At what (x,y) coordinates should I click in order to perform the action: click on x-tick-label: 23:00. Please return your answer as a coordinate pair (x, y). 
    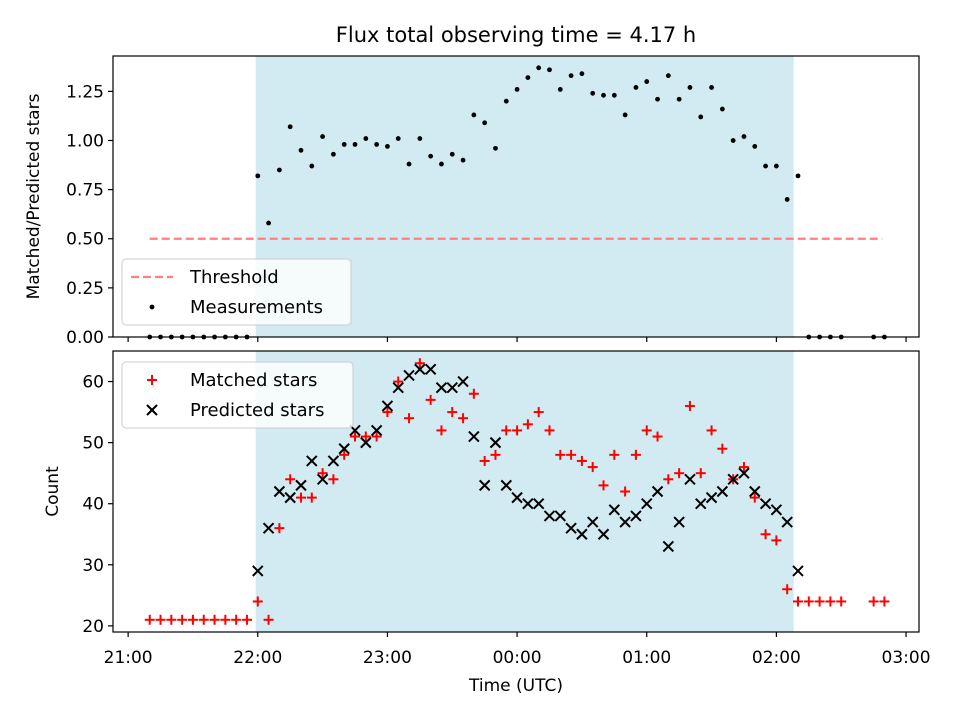
    Looking at the image, I should click on (387, 658).